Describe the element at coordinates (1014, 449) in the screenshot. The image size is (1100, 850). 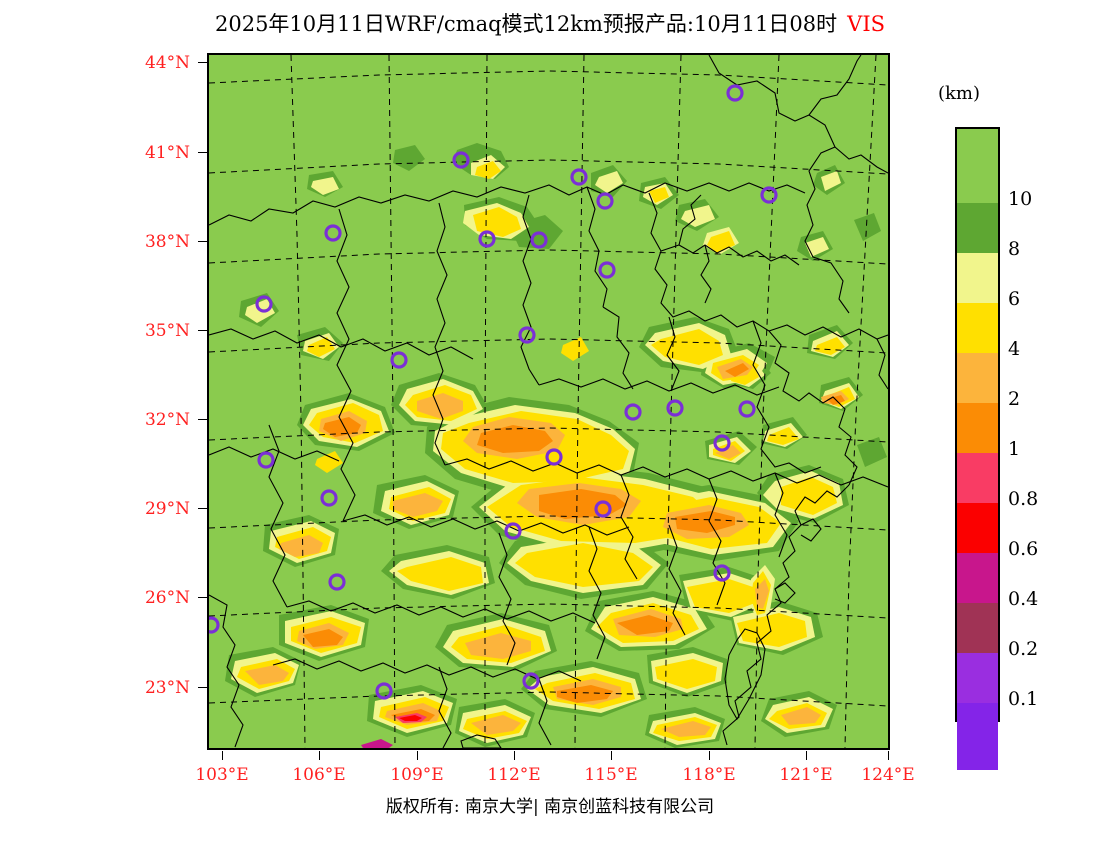
I see `colorbar-label-1: 1` at that location.